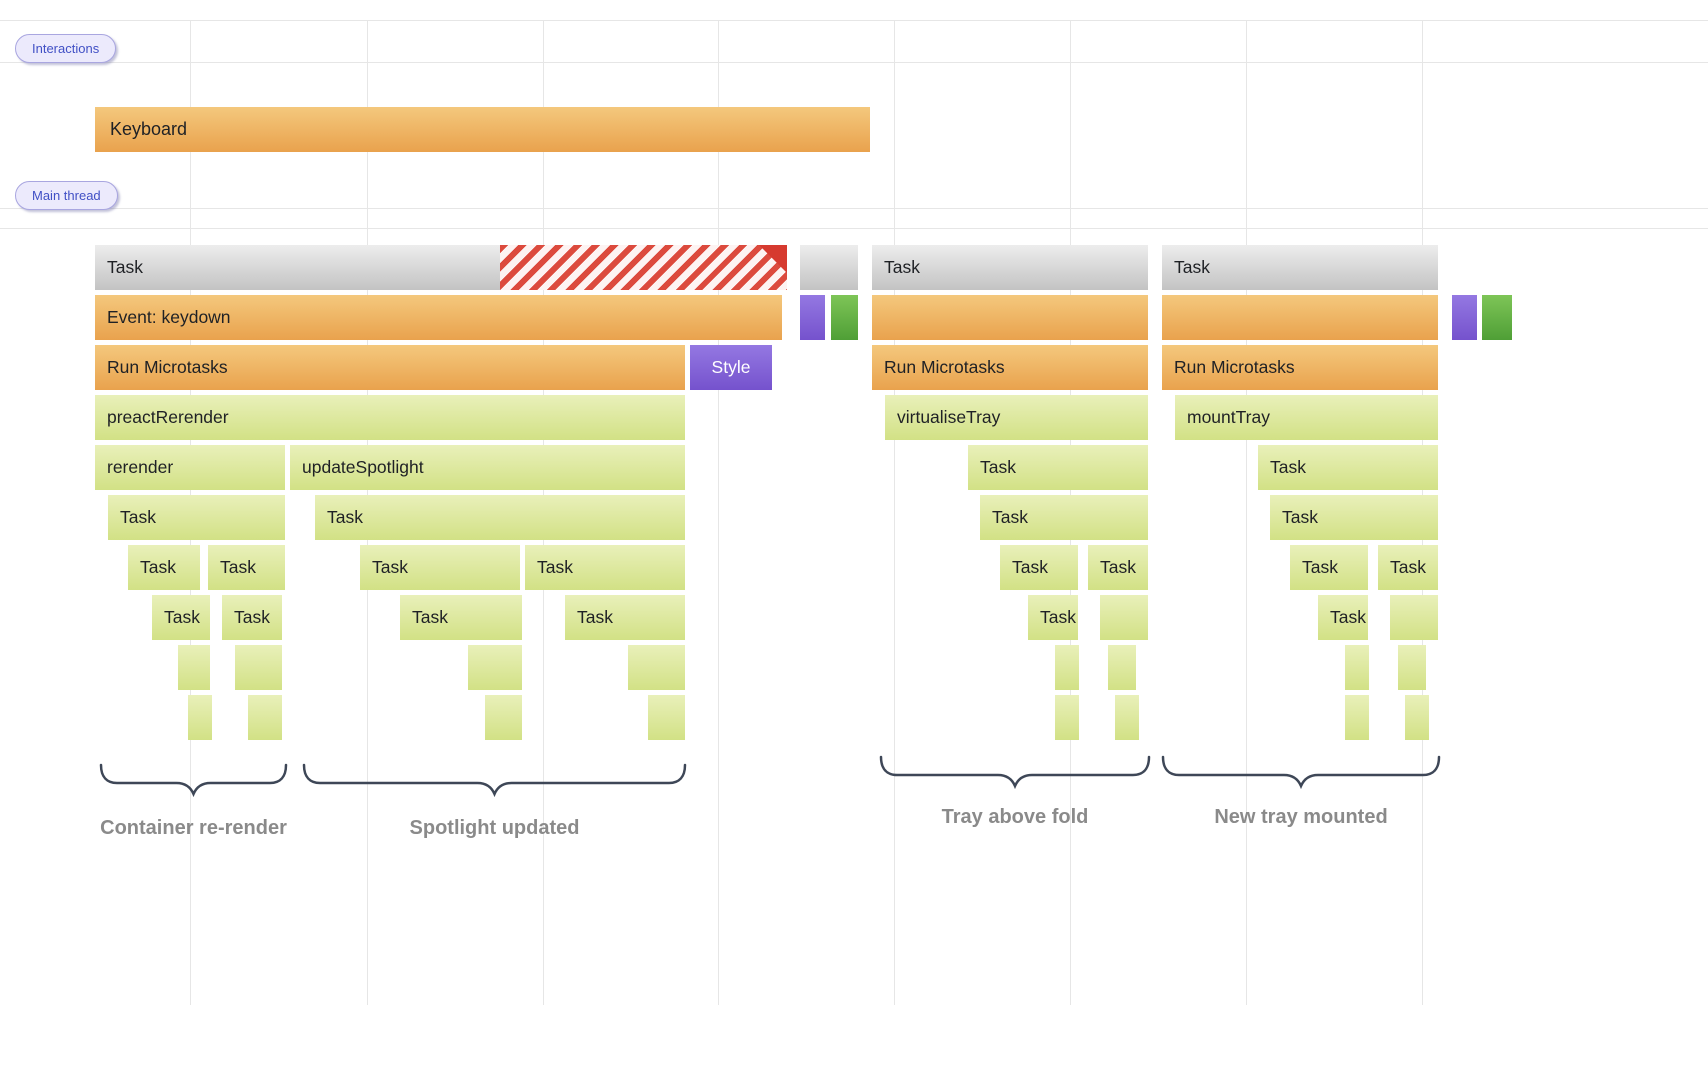 This screenshot has width=1708, height=1072. Describe the element at coordinates (140, 467) in the screenshot. I see `flame-bar-label: rerender` at that location.